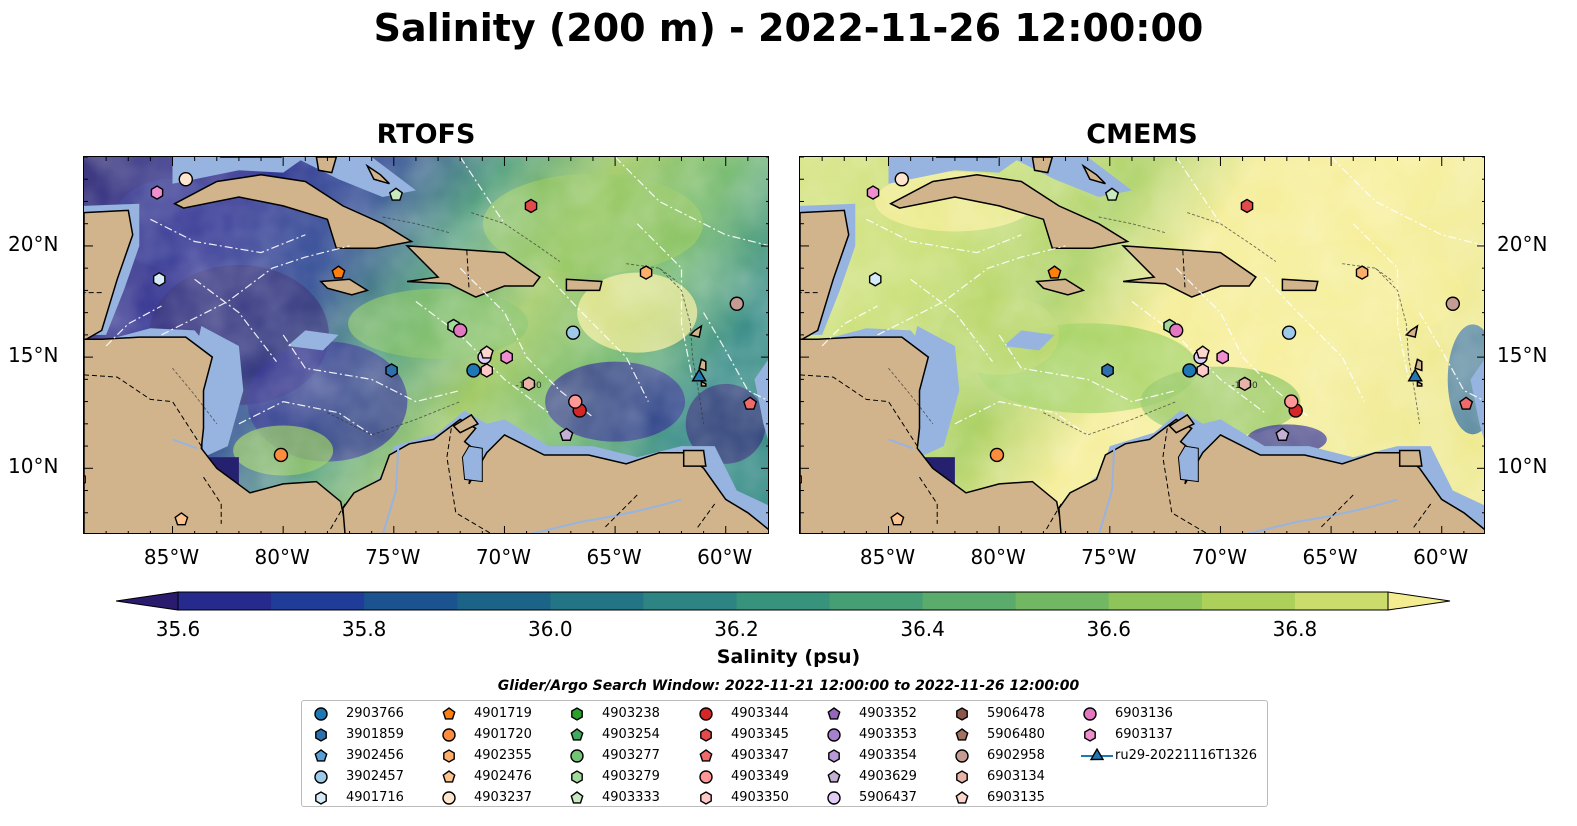  I want to click on lon-tick-label: 80°W, so click(998, 557).